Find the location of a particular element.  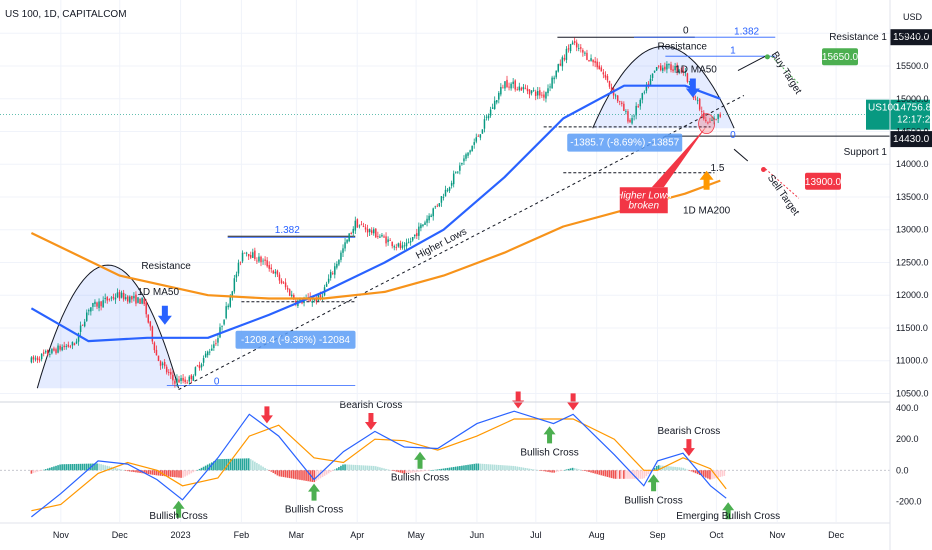

right-arc-fill is located at coordinates (663, 87).